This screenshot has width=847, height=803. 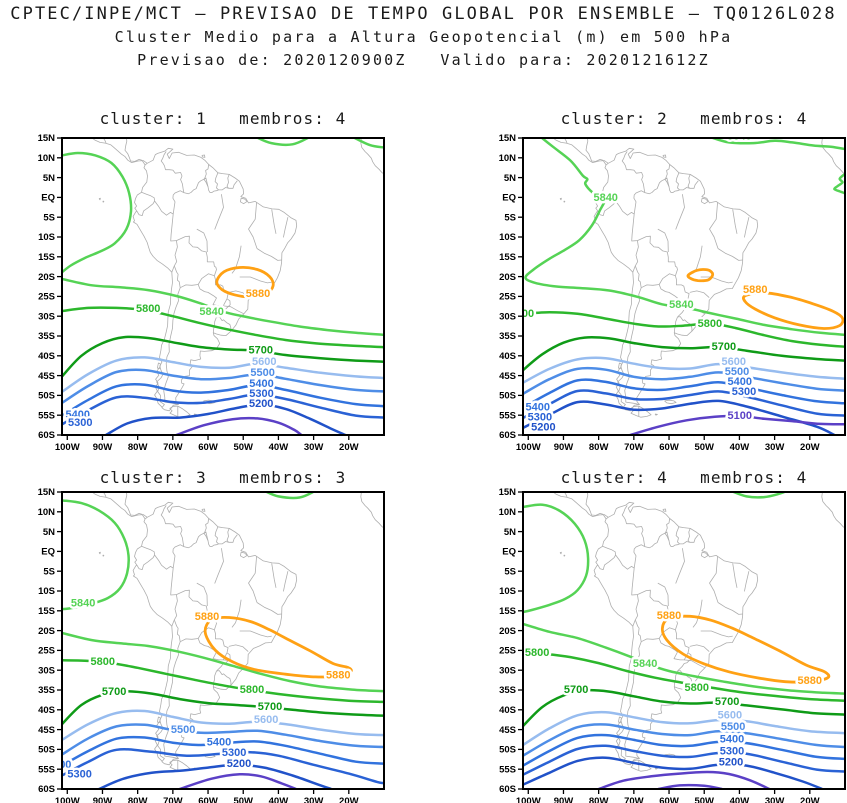 What do you see at coordinates (704, 799) in the screenshot?
I see `lon-tick-label: 50W` at bounding box center [704, 799].